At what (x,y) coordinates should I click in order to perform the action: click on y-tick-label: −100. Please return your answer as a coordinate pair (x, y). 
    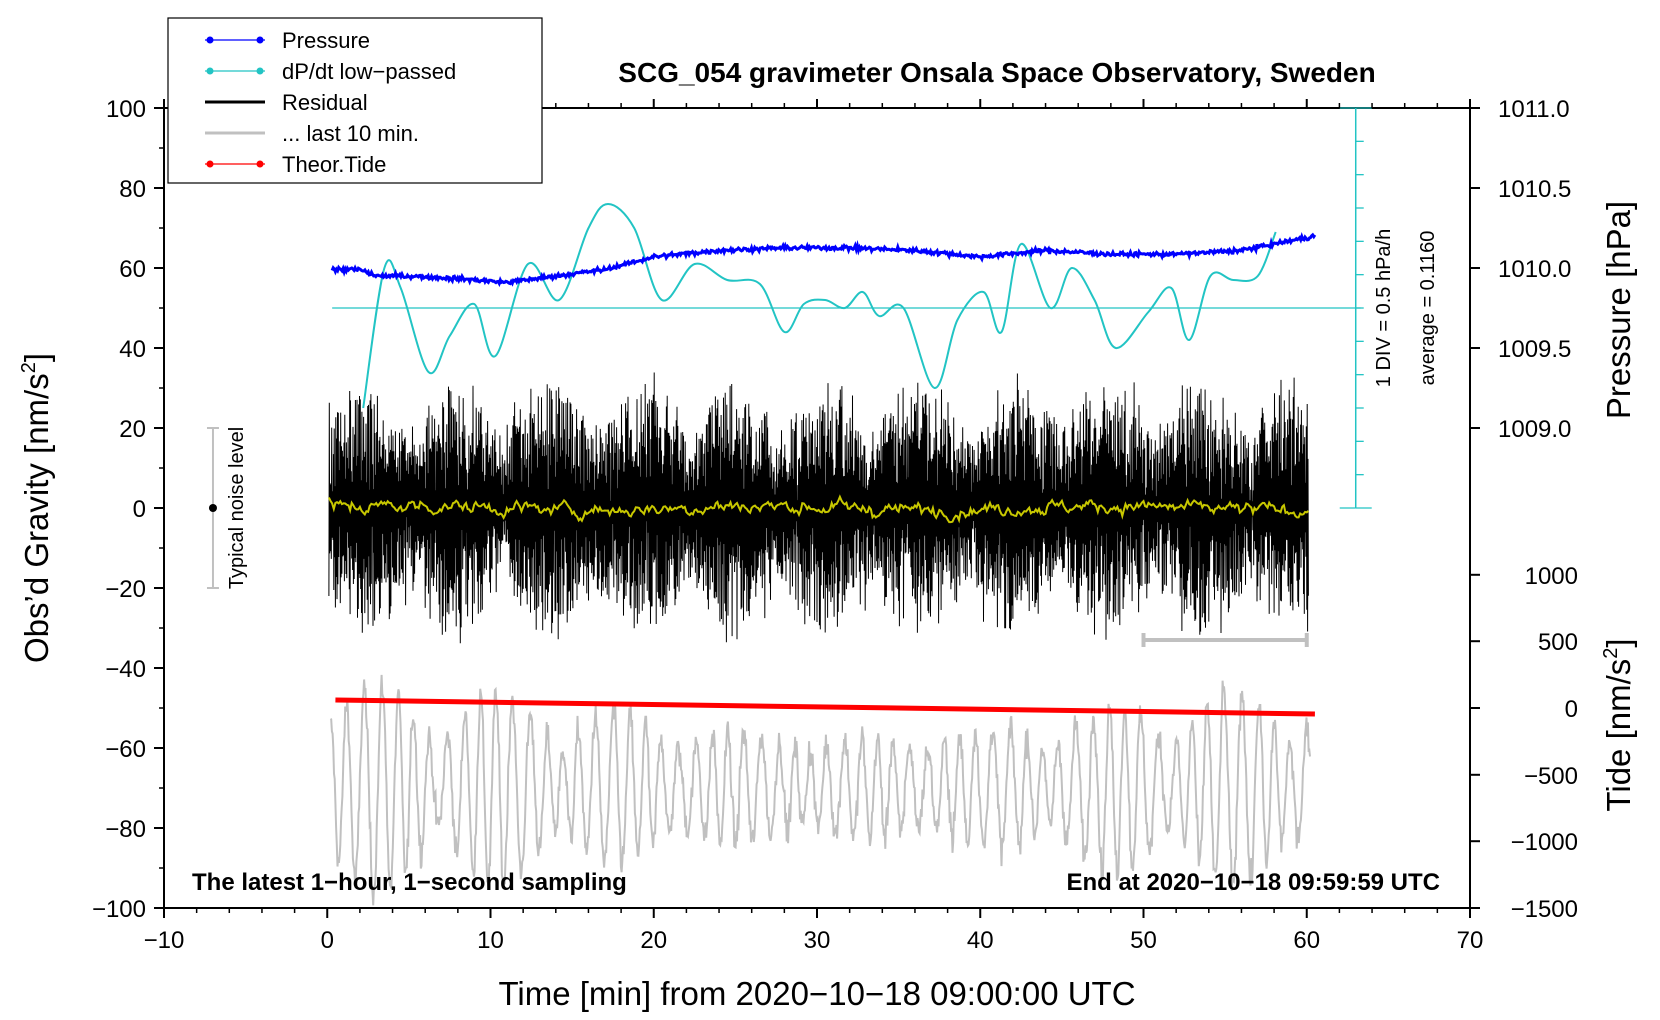
    Looking at the image, I should click on (119, 909).